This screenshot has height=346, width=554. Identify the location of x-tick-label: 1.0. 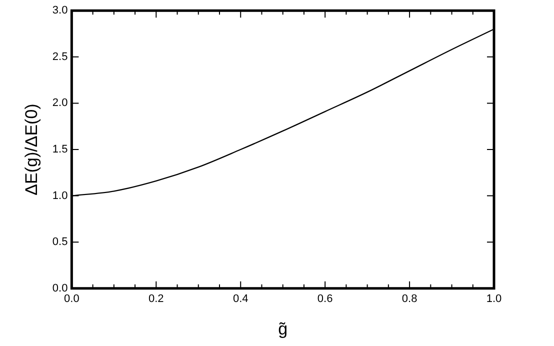
(494, 299).